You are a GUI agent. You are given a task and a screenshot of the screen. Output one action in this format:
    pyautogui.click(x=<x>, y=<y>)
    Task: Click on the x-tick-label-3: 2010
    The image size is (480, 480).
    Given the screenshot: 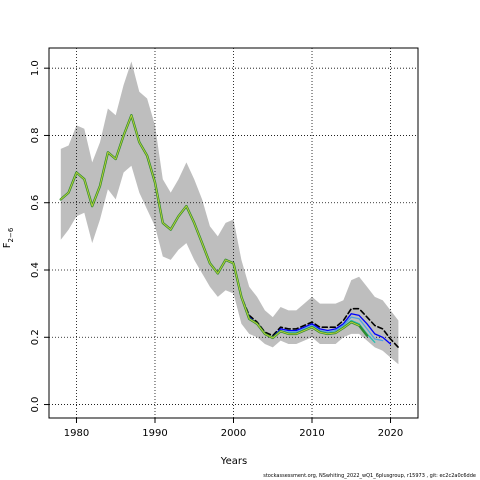 What is the action you would take?
    pyautogui.click(x=311, y=433)
    